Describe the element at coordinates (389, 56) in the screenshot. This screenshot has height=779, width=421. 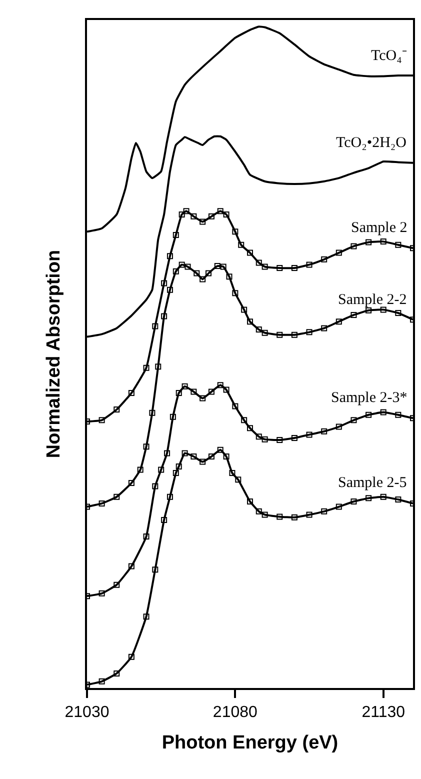
I see `series-label: TcO₄⁻` at that location.